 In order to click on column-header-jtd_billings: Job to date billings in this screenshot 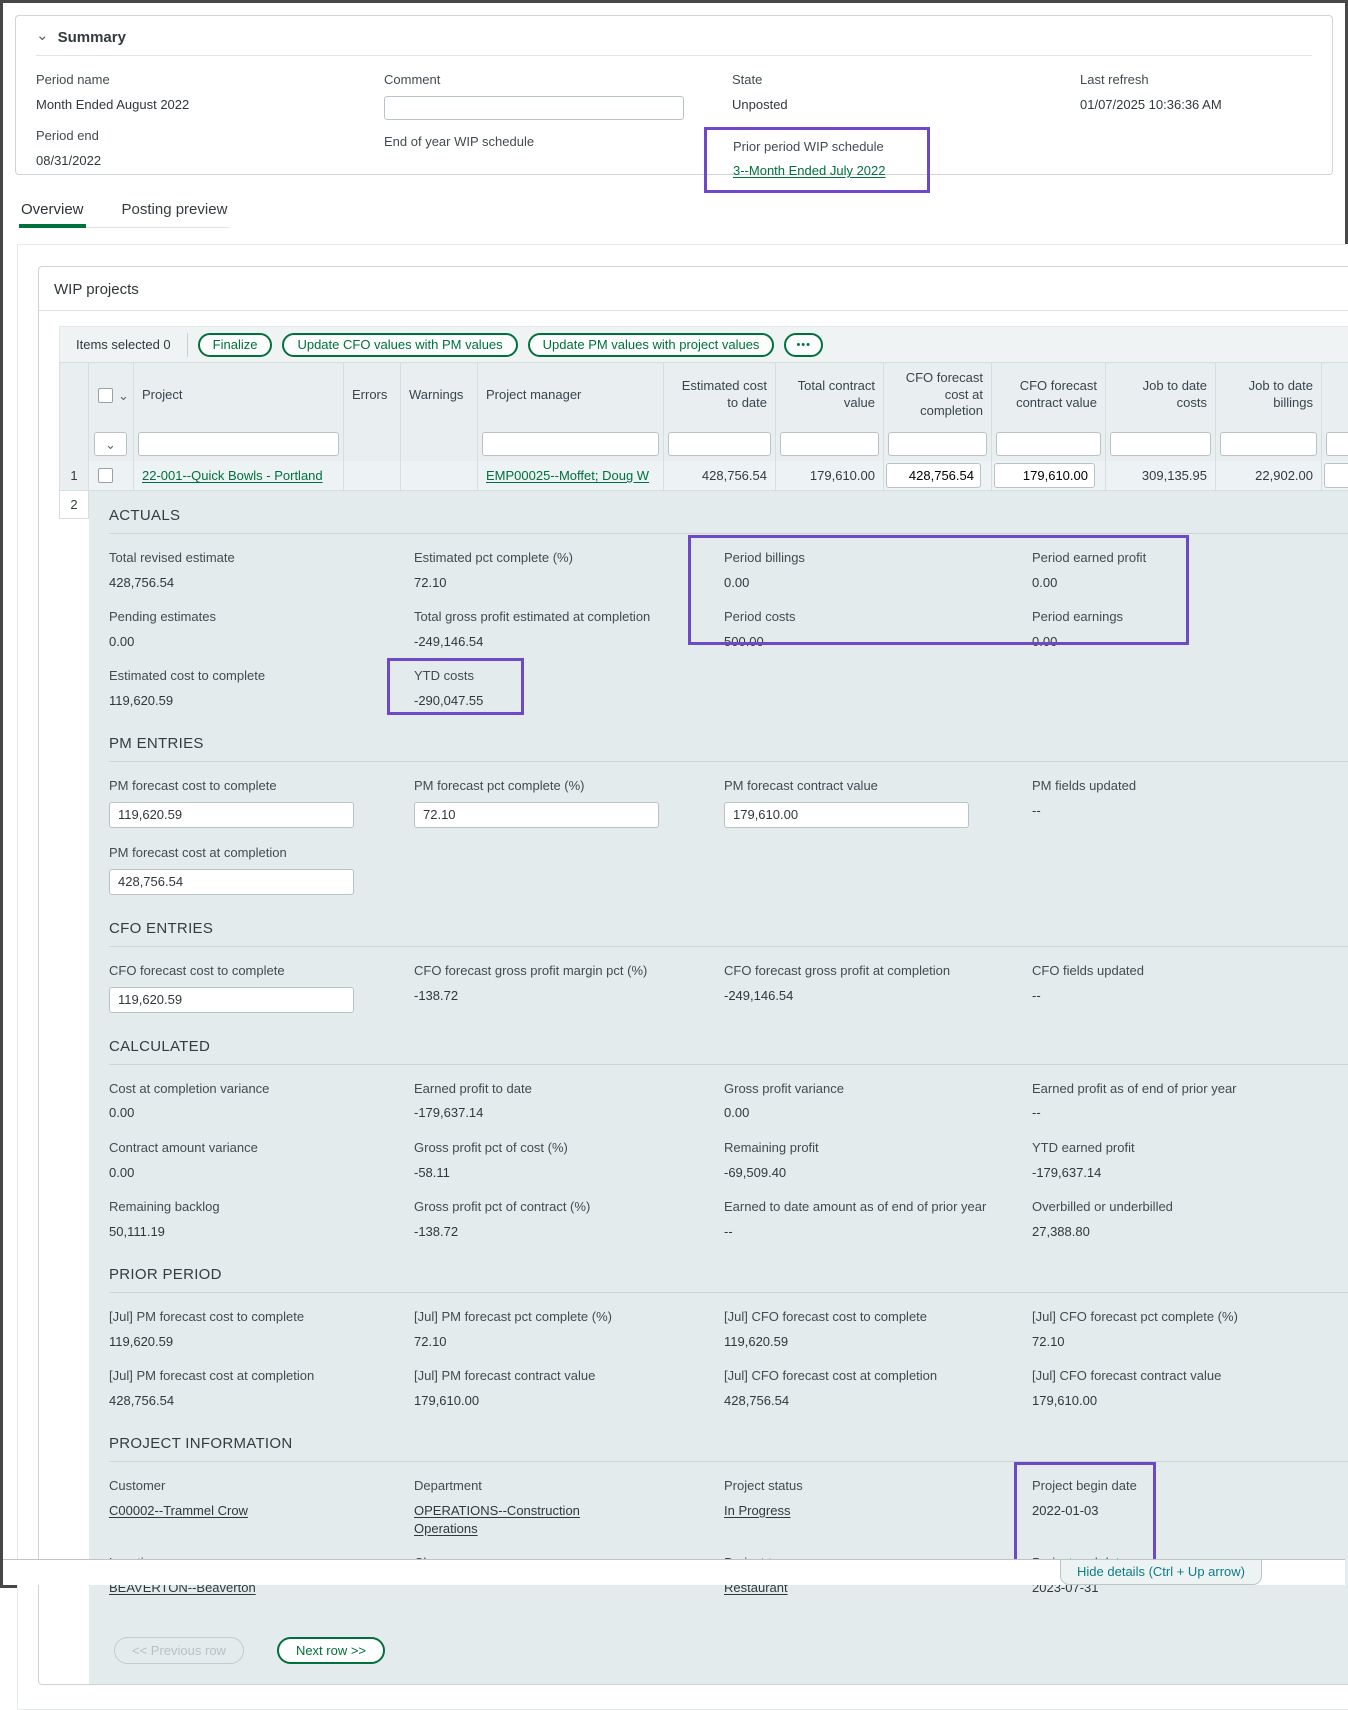, I will do `click(1269, 395)`.